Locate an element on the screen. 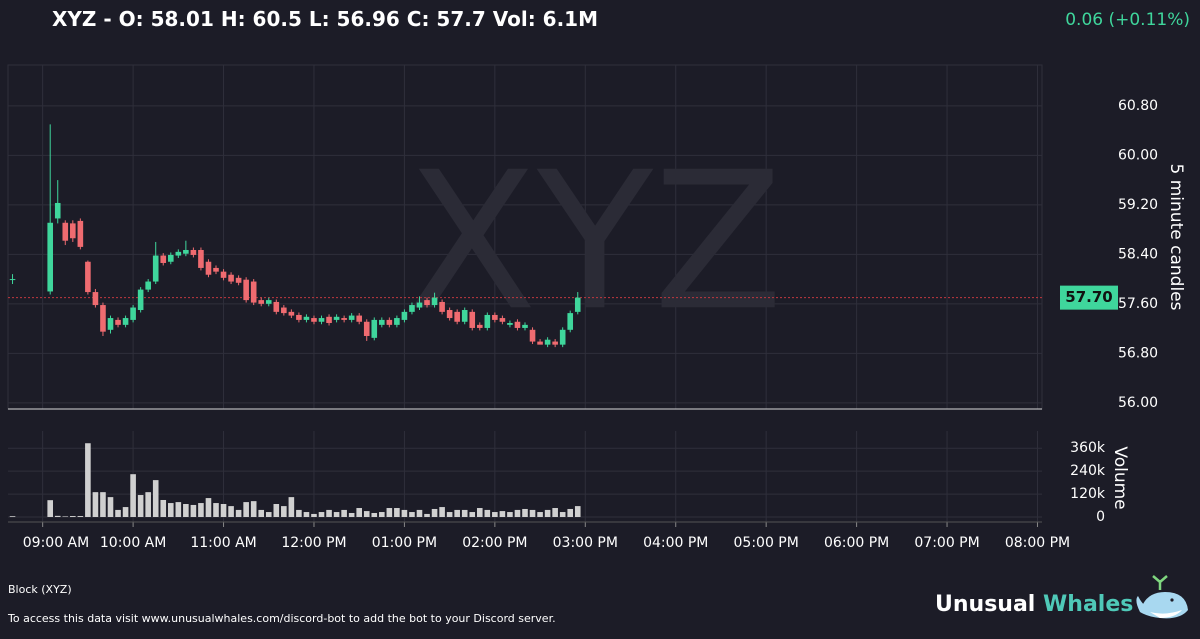 This screenshot has width=1200, height=639. x-tick-label: 03:00 PM is located at coordinates (585, 543).